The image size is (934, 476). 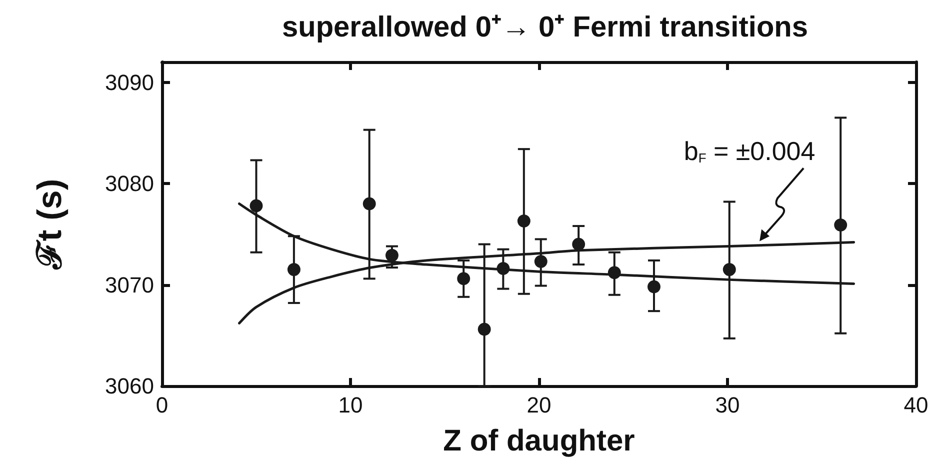 I want to click on y-tick-label: 3090, so click(x=129, y=82).